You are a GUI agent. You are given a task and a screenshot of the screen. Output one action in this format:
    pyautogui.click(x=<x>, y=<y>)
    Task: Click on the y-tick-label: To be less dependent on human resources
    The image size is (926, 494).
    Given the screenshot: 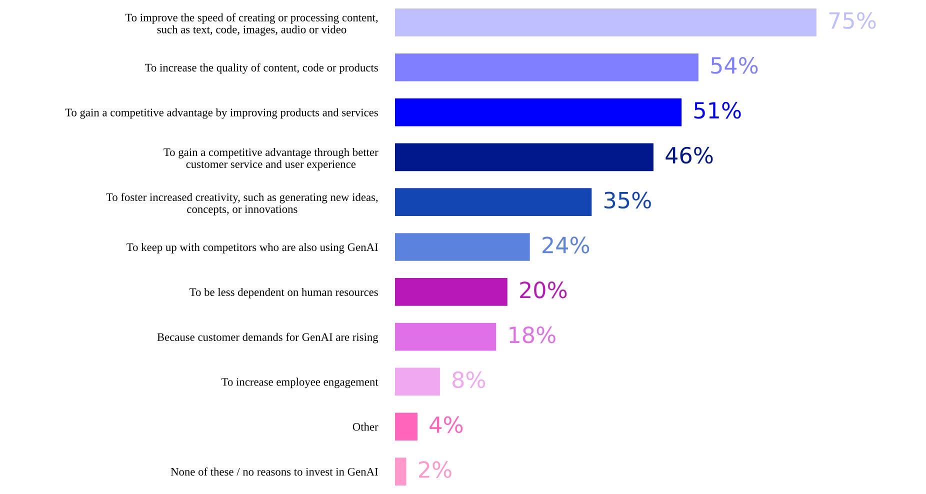 What is the action you would take?
    pyautogui.click(x=284, y=293)
    